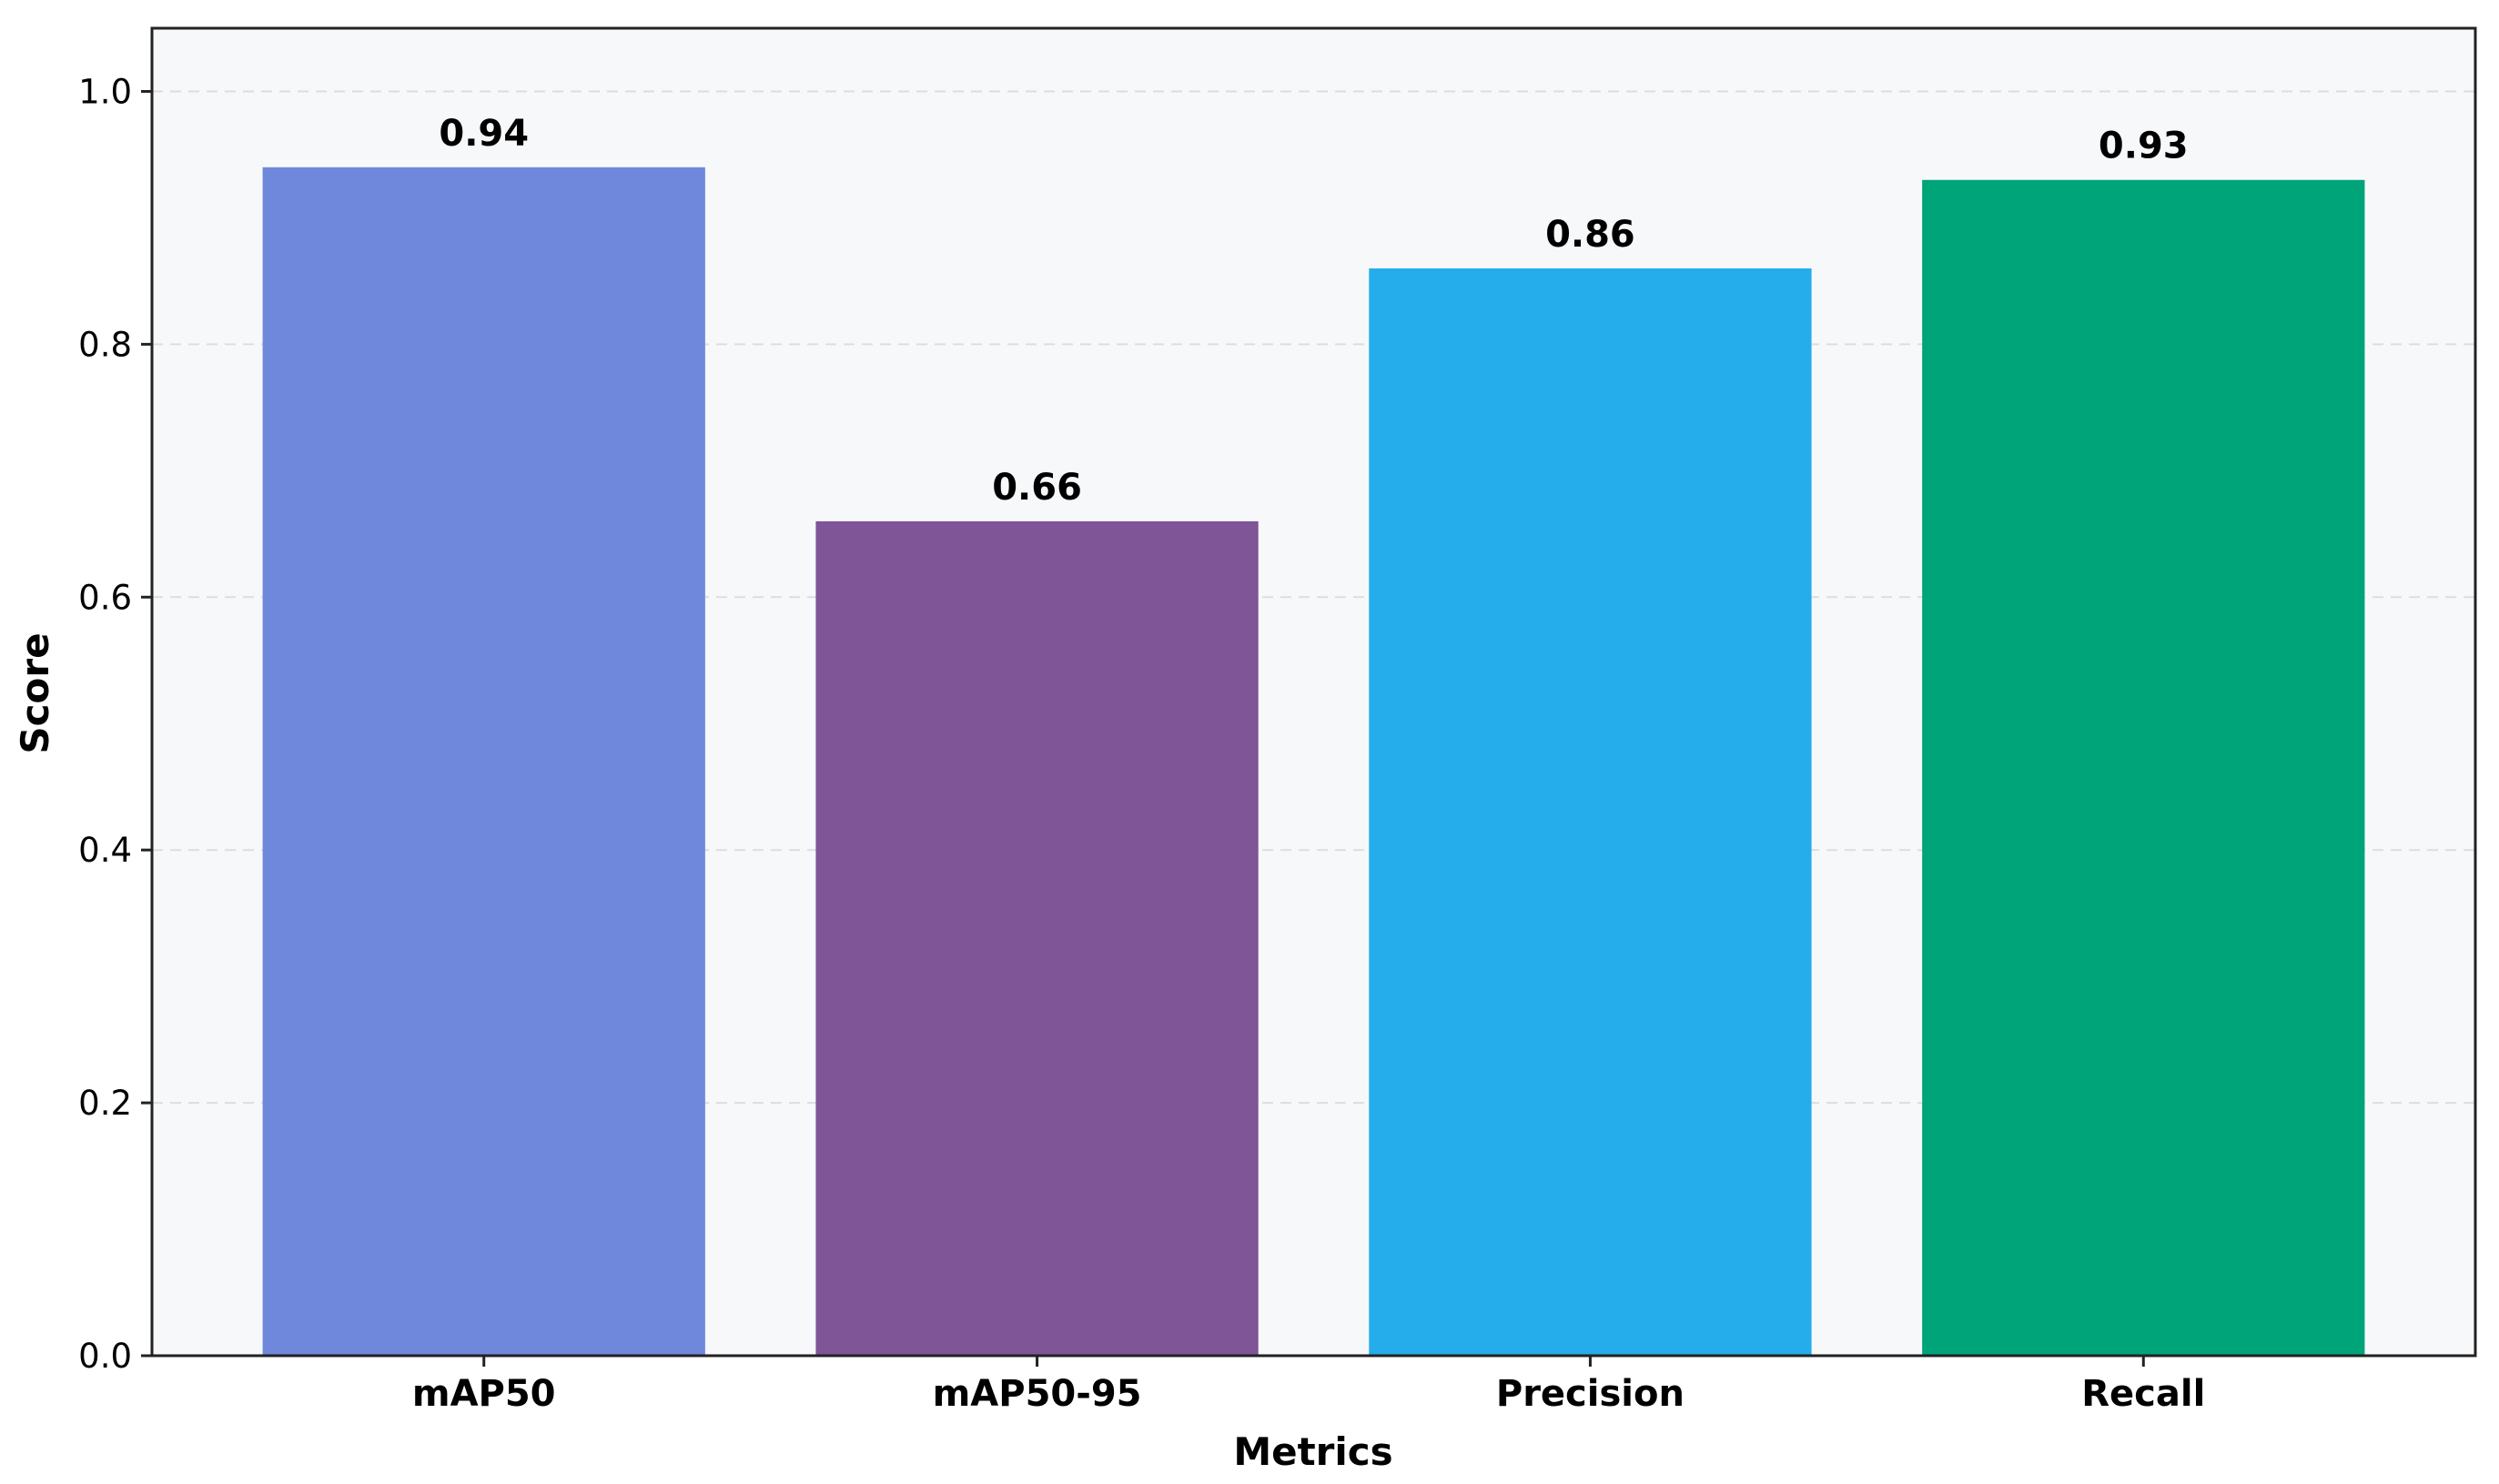 The width and height of the screenshot is (2499, 1484). I want to click on bar-map50, so click(483, 761).